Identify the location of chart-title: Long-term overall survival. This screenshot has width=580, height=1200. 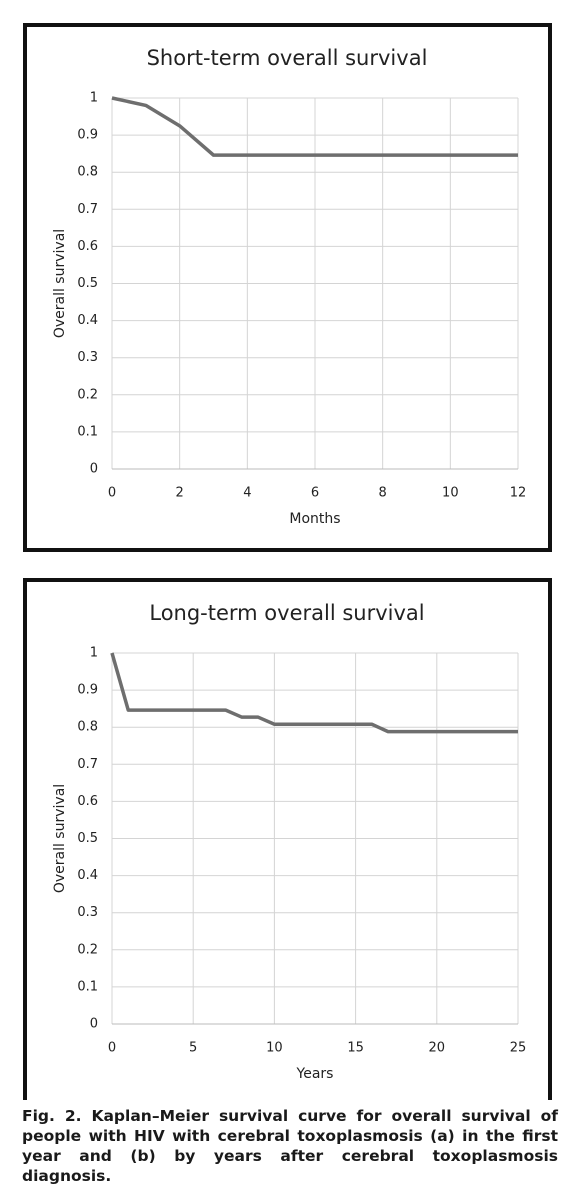
(286, 613).